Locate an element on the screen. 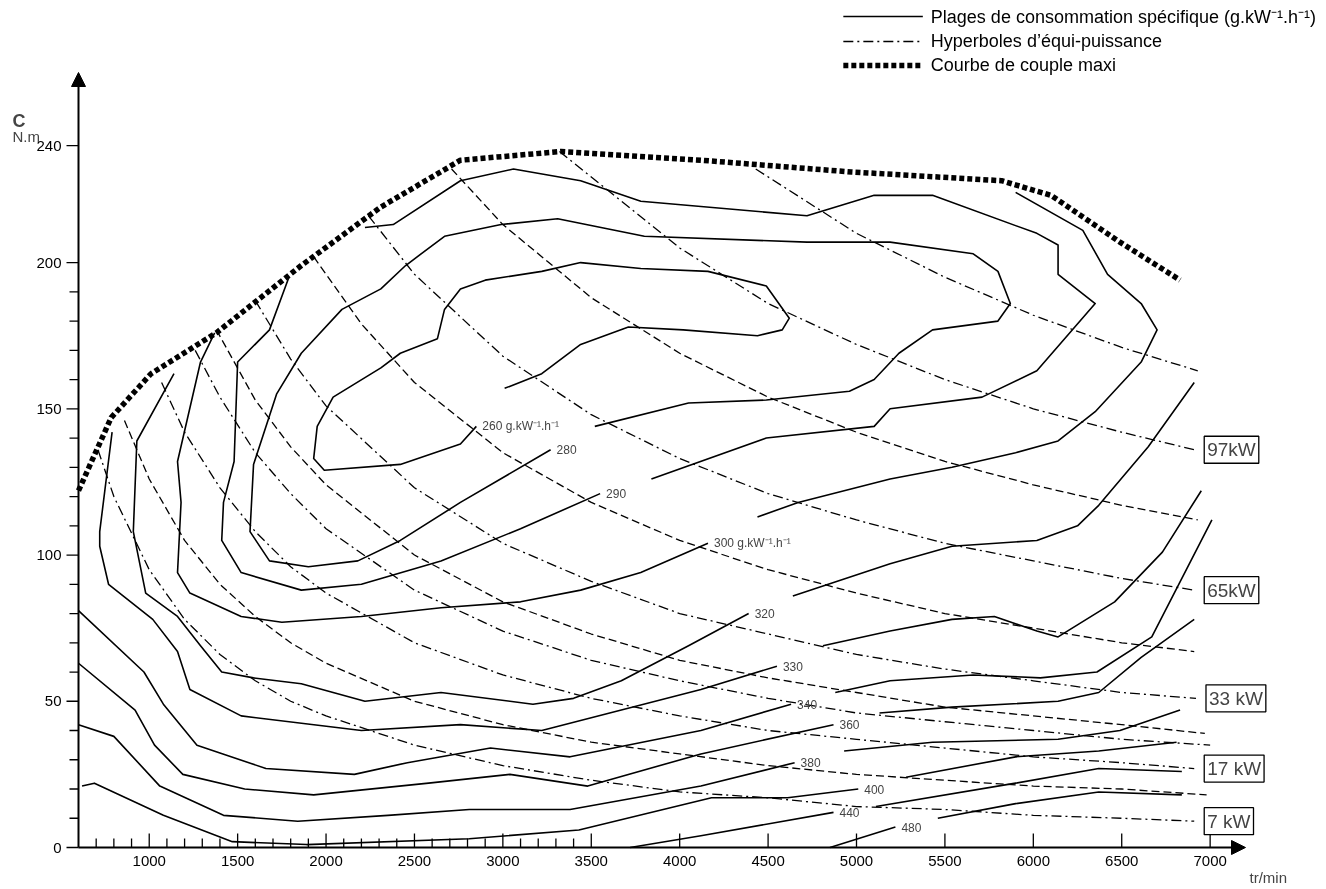  annotation: 360 is located at coordinates (849, 725).